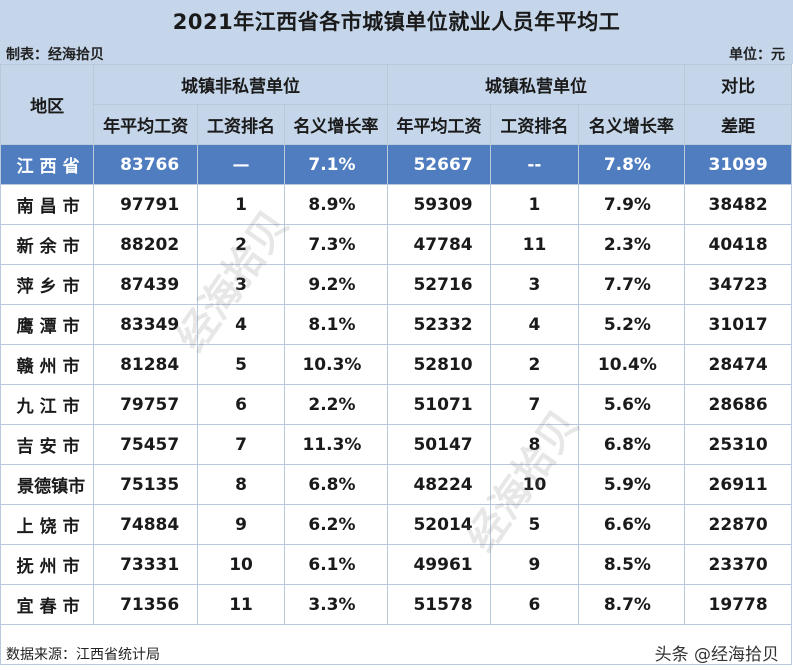 The width and height of the screenshot is (793, 670). What do you see at coordinates (241, 564) in the screenshot?
I see `pub-rank-cell: 10` at bounding box center [241, 564].